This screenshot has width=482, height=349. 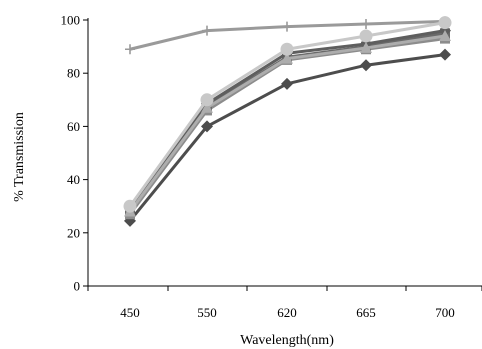 What do you see at coordinates (366, 312) in the screenshot?
I see `x-tick-label: 665` at bounding box center [366, 312].